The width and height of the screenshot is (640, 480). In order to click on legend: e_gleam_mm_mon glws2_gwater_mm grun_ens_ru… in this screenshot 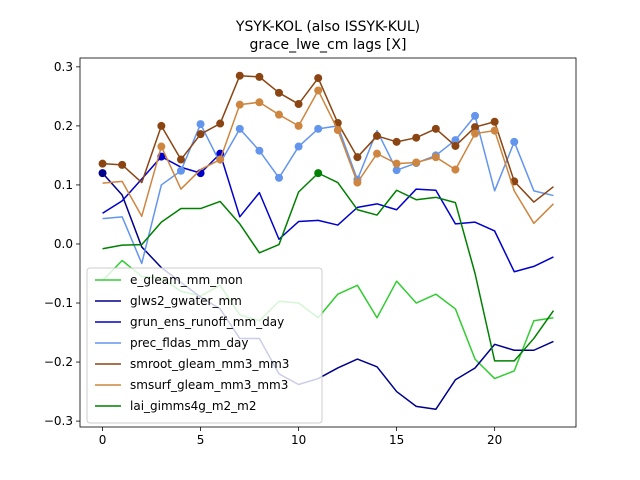, I will do `click(204, 345)`.